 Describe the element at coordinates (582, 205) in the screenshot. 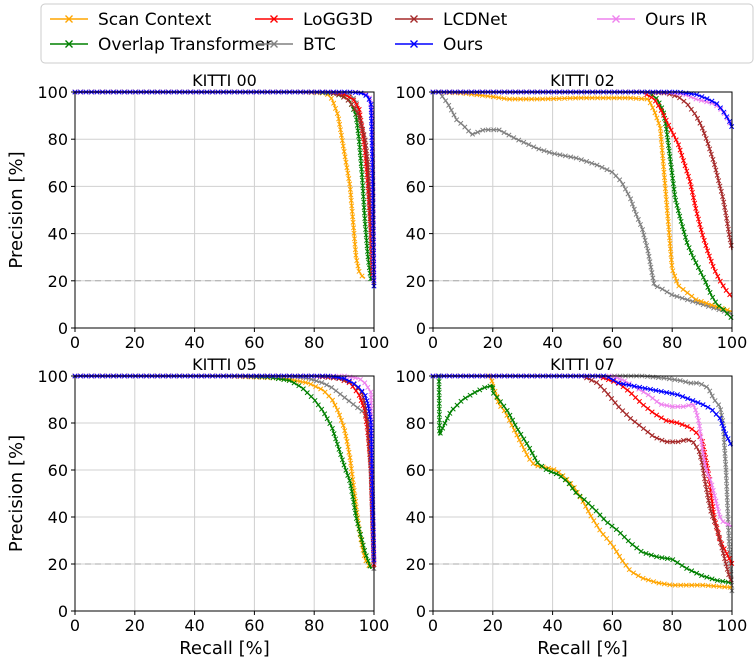

I see `series-overlap-transformer` at that location.